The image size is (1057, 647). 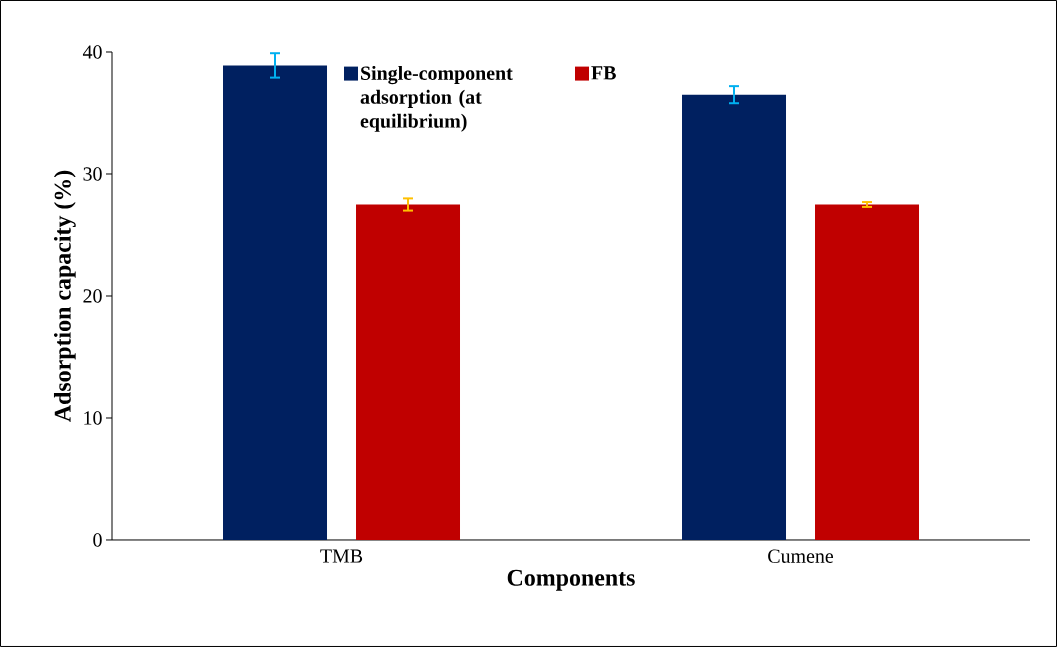 What do you see at coordinates (92, 52) in the screenshot?
I see `y-tick-label: 40` at bounding box center [92, 52].